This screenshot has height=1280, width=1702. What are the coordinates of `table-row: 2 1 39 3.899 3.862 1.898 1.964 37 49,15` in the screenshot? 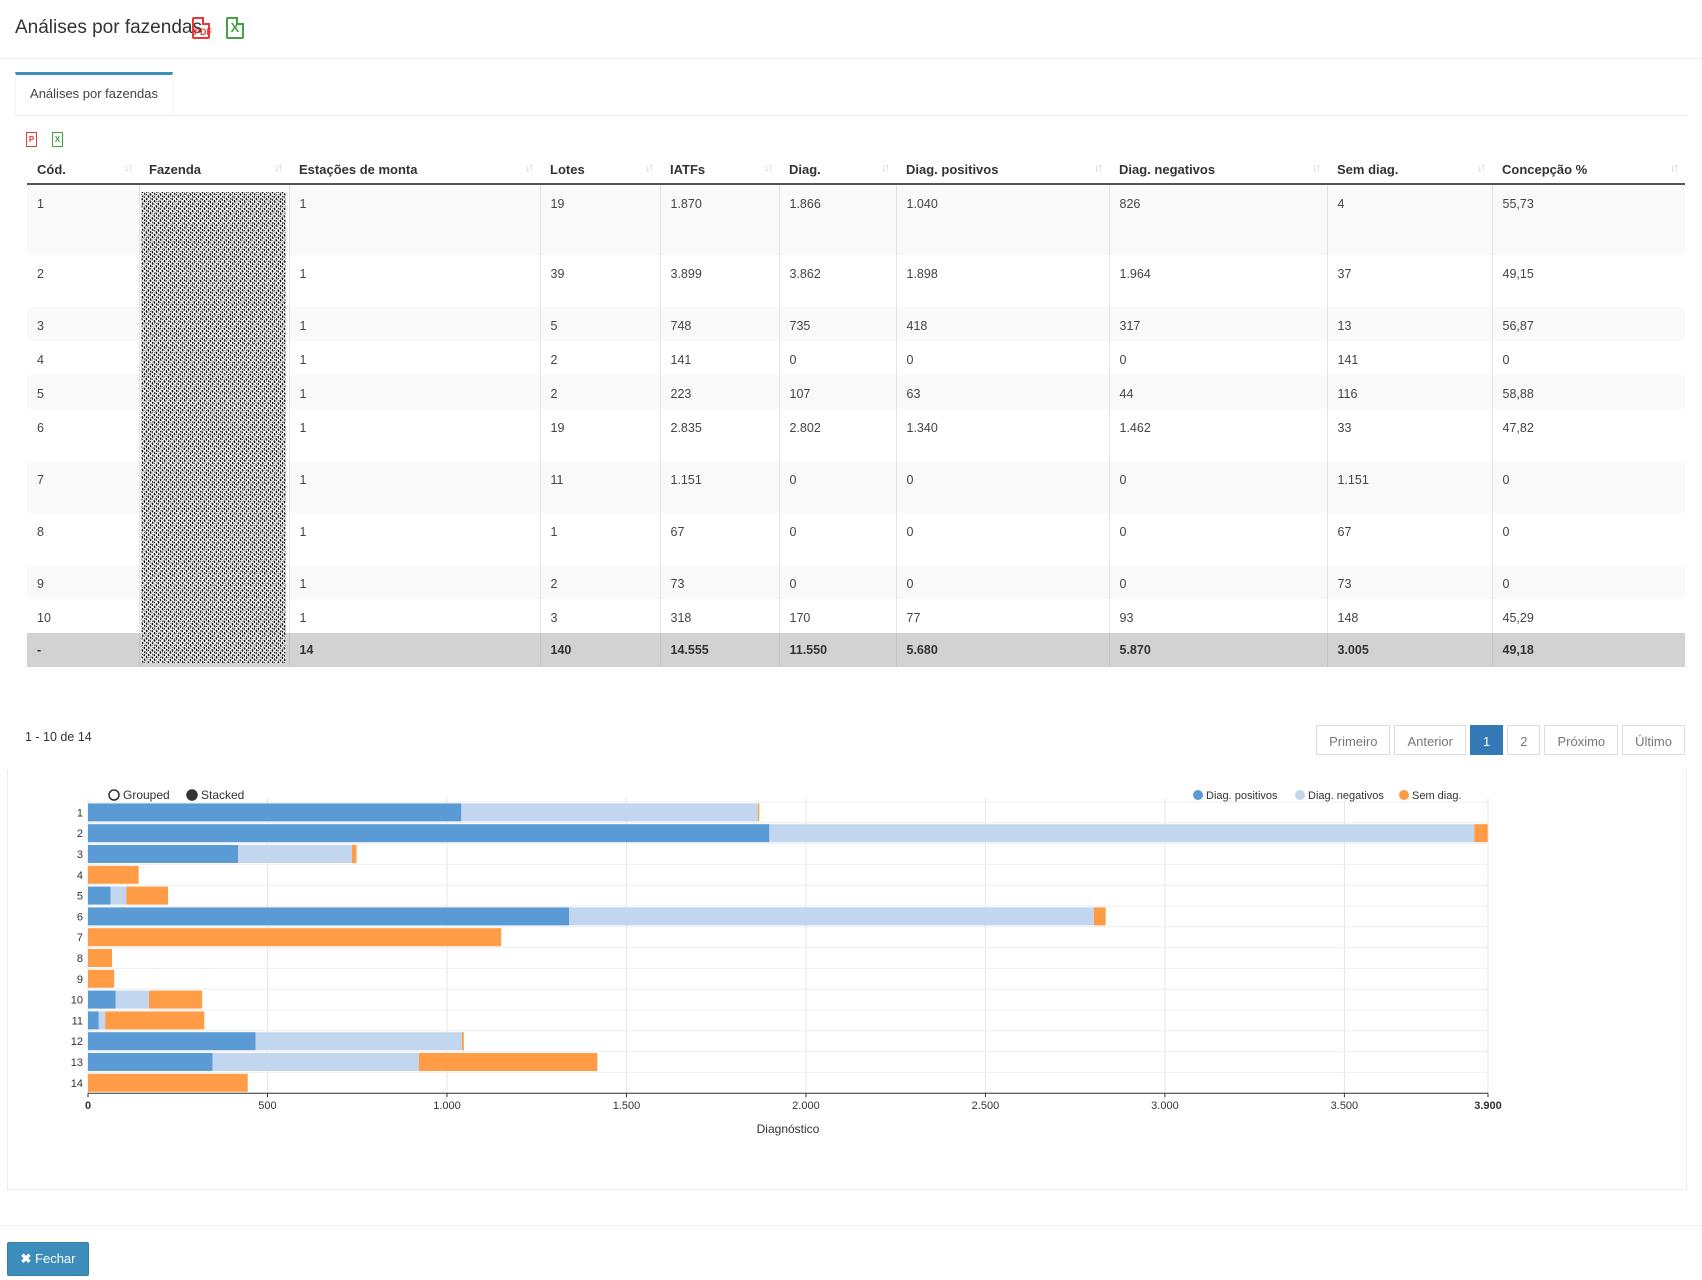 It's located at (856, 281).